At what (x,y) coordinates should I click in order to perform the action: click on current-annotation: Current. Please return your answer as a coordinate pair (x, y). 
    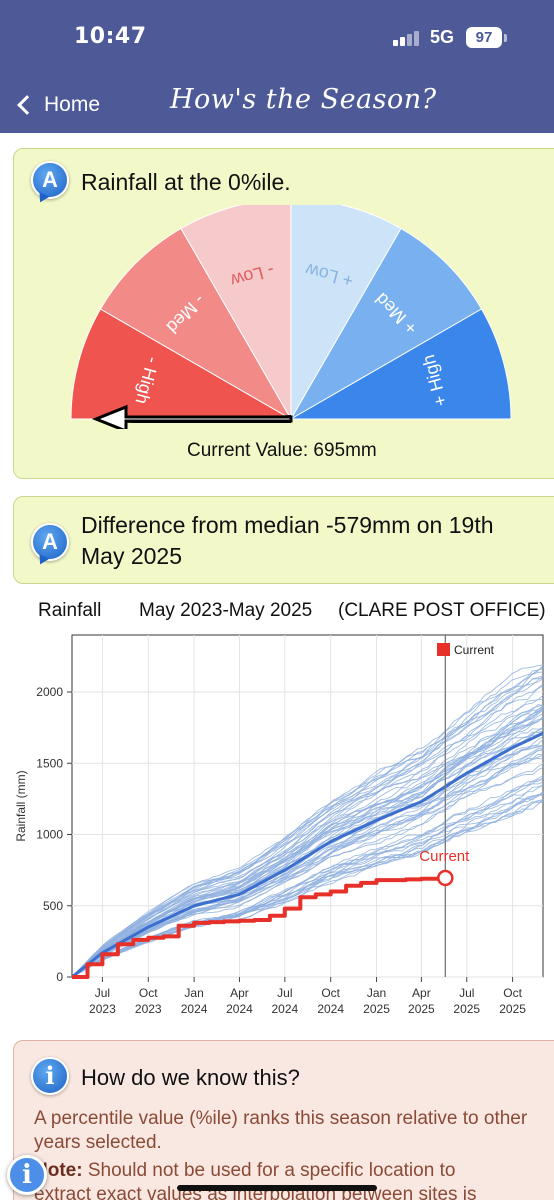
    Looking at the image, I should click on (444, 856).